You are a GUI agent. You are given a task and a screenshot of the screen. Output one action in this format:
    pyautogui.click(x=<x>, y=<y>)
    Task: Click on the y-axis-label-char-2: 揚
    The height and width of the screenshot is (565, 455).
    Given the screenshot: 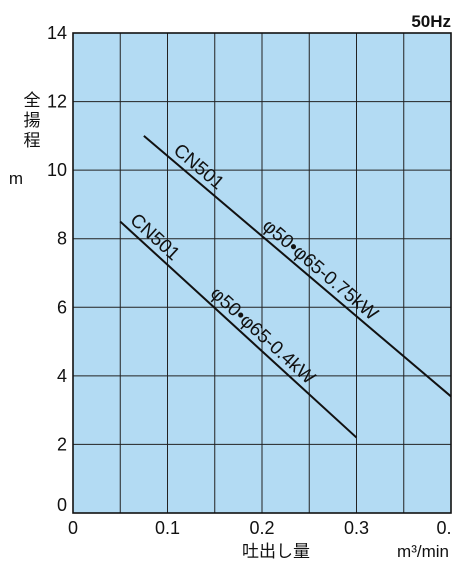 What is the action you would take?
    pyautogui.click(x=32, y=120)
    